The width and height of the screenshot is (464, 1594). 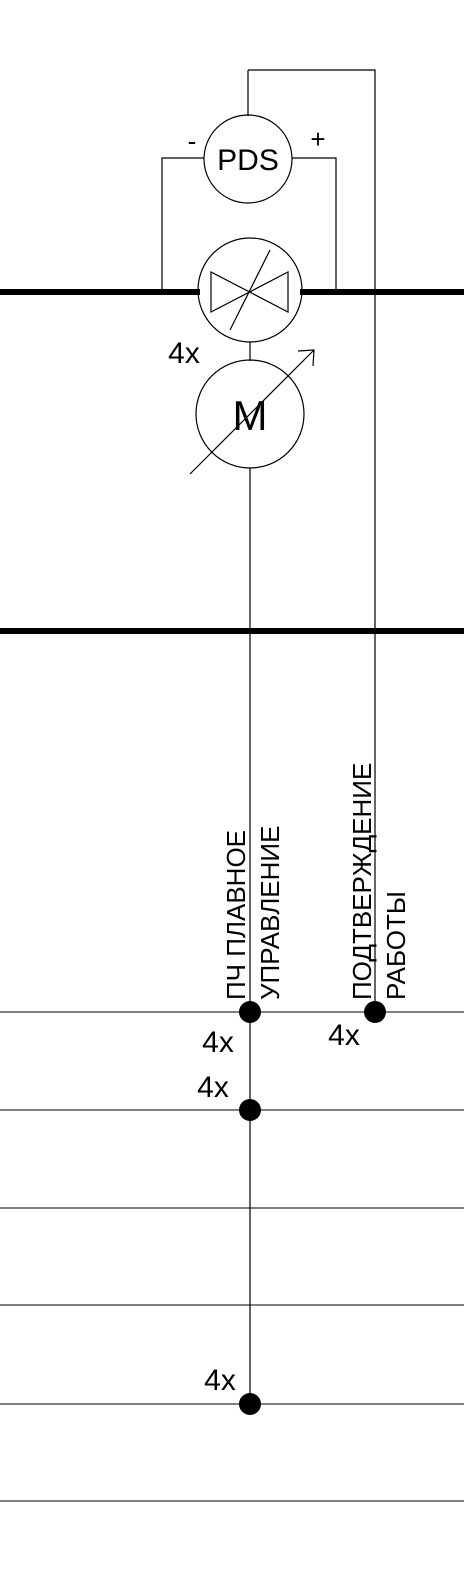 What do you see at coordinates (317, 139) in the screenshot?
I see `pds-plus-label: +` at bounding box center [317, 139].